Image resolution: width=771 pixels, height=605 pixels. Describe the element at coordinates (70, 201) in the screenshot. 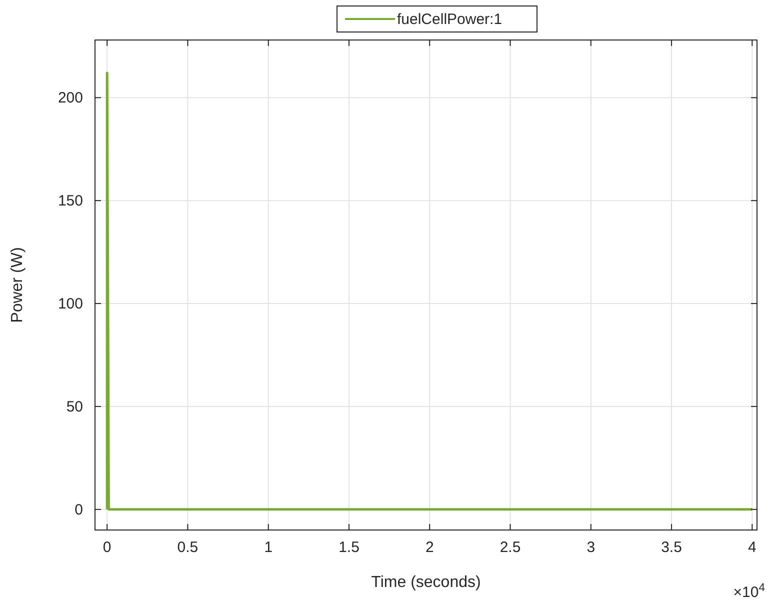

I see `y-tick-label: 150` at that location.